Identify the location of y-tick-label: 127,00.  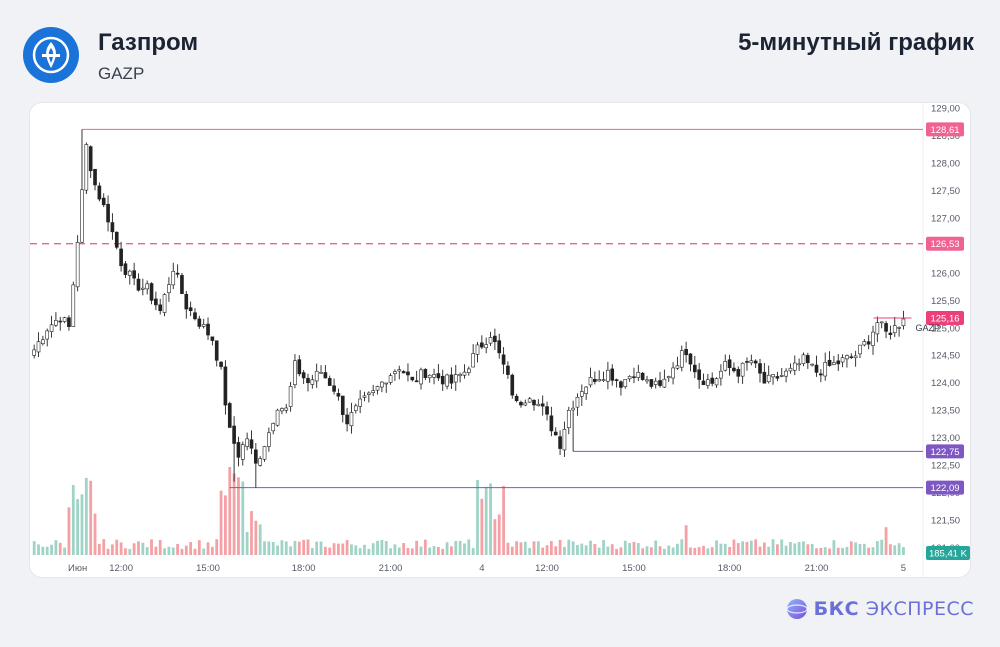
(945, 218).